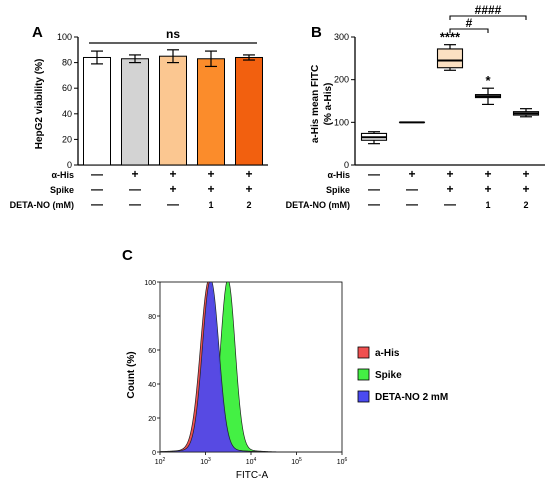  Describe the element at coordinates (251, 461) in the screenshot. I see `panel-c-xtick-label: 10⁴` at that location.